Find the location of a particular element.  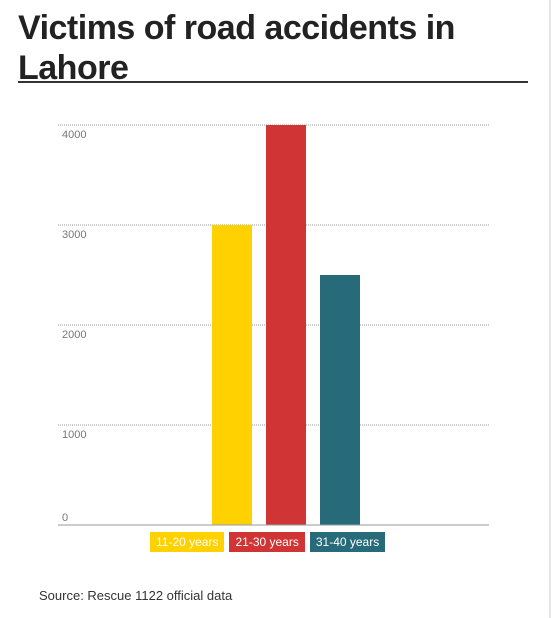

legend-item: 21-30 years is located at coordinates (267, 542).